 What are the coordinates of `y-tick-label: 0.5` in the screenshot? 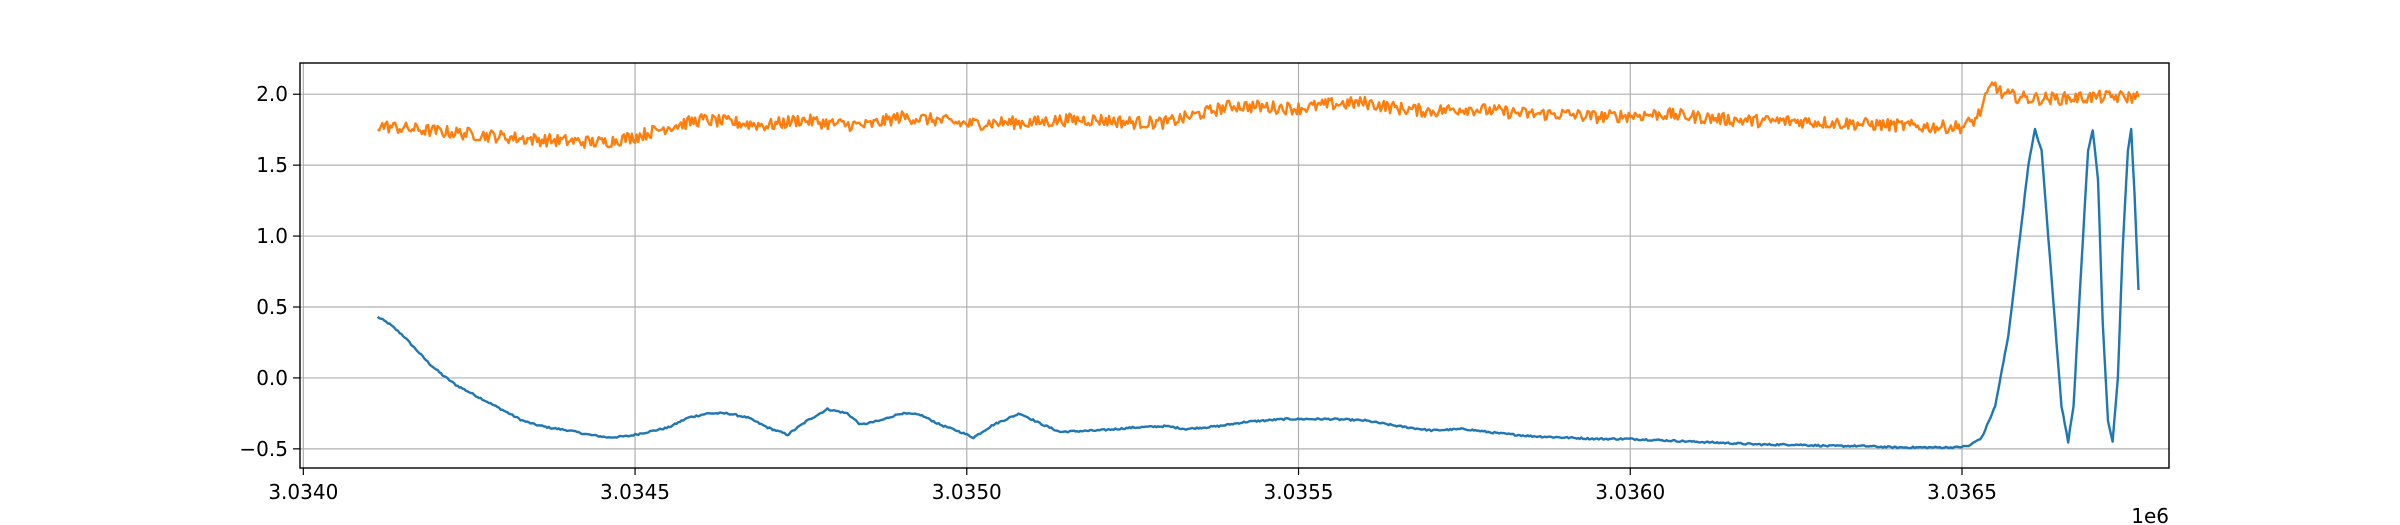 It's located at (272, 307).